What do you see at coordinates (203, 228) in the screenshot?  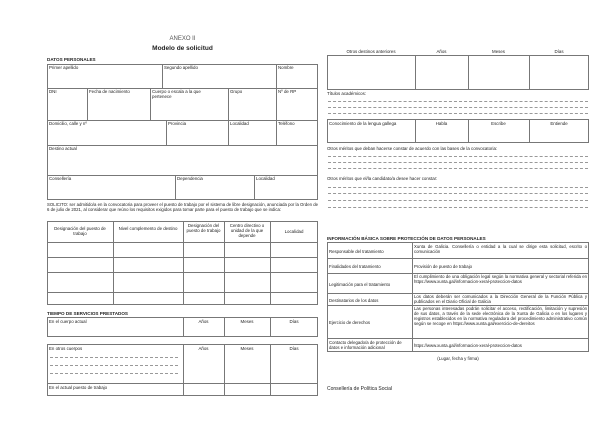 I see `header-designacion-2: Designación del puesto de trabajo` at bounding box center [203, 228].